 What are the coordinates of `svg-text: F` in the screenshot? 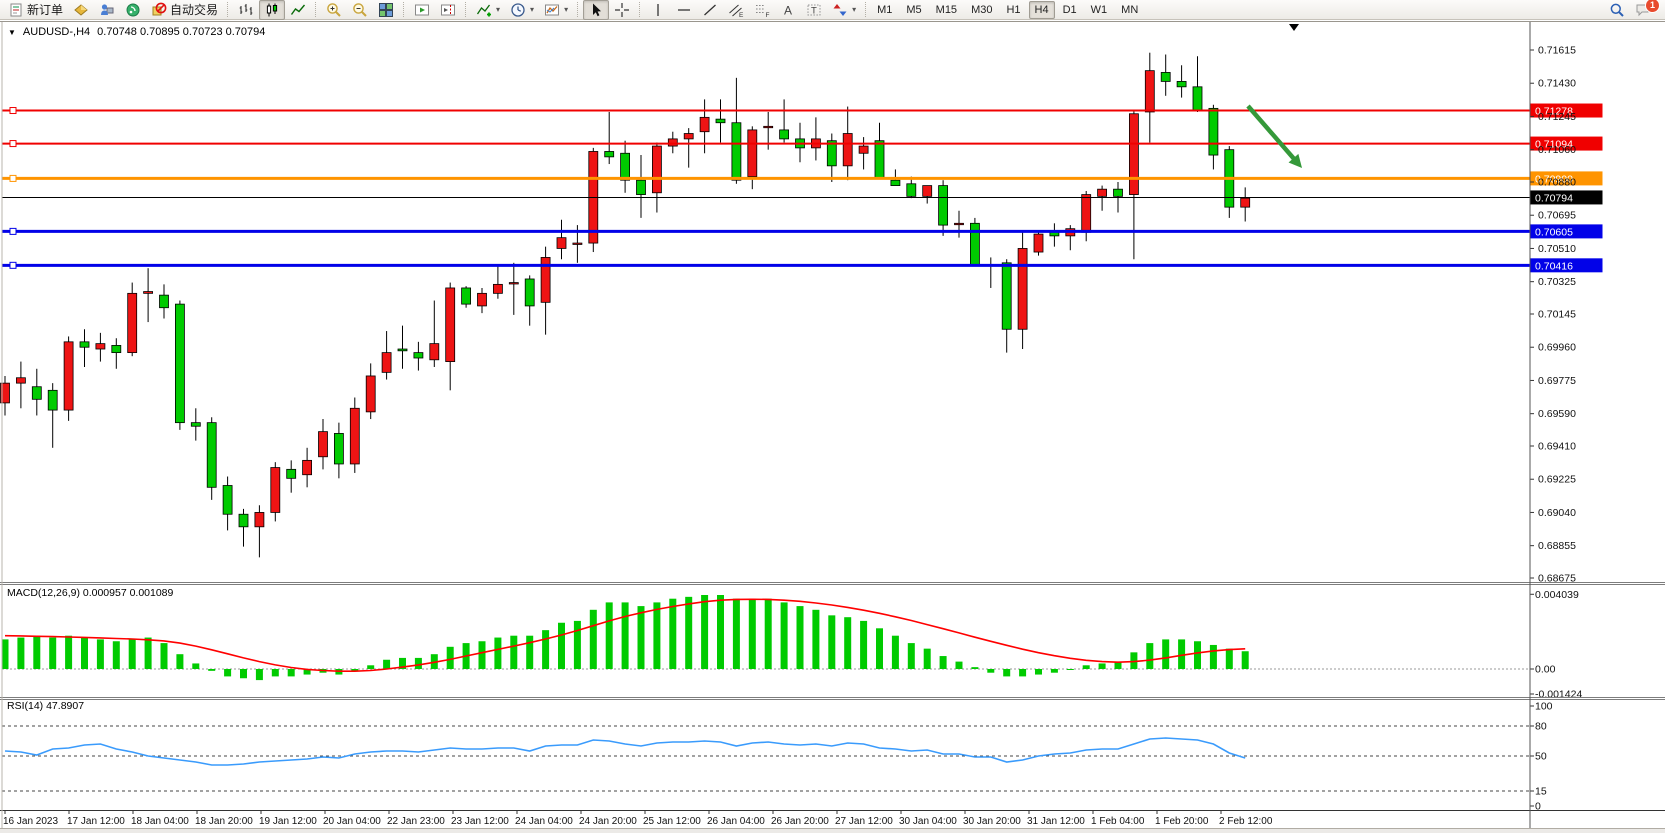 It's located at (768, 15).